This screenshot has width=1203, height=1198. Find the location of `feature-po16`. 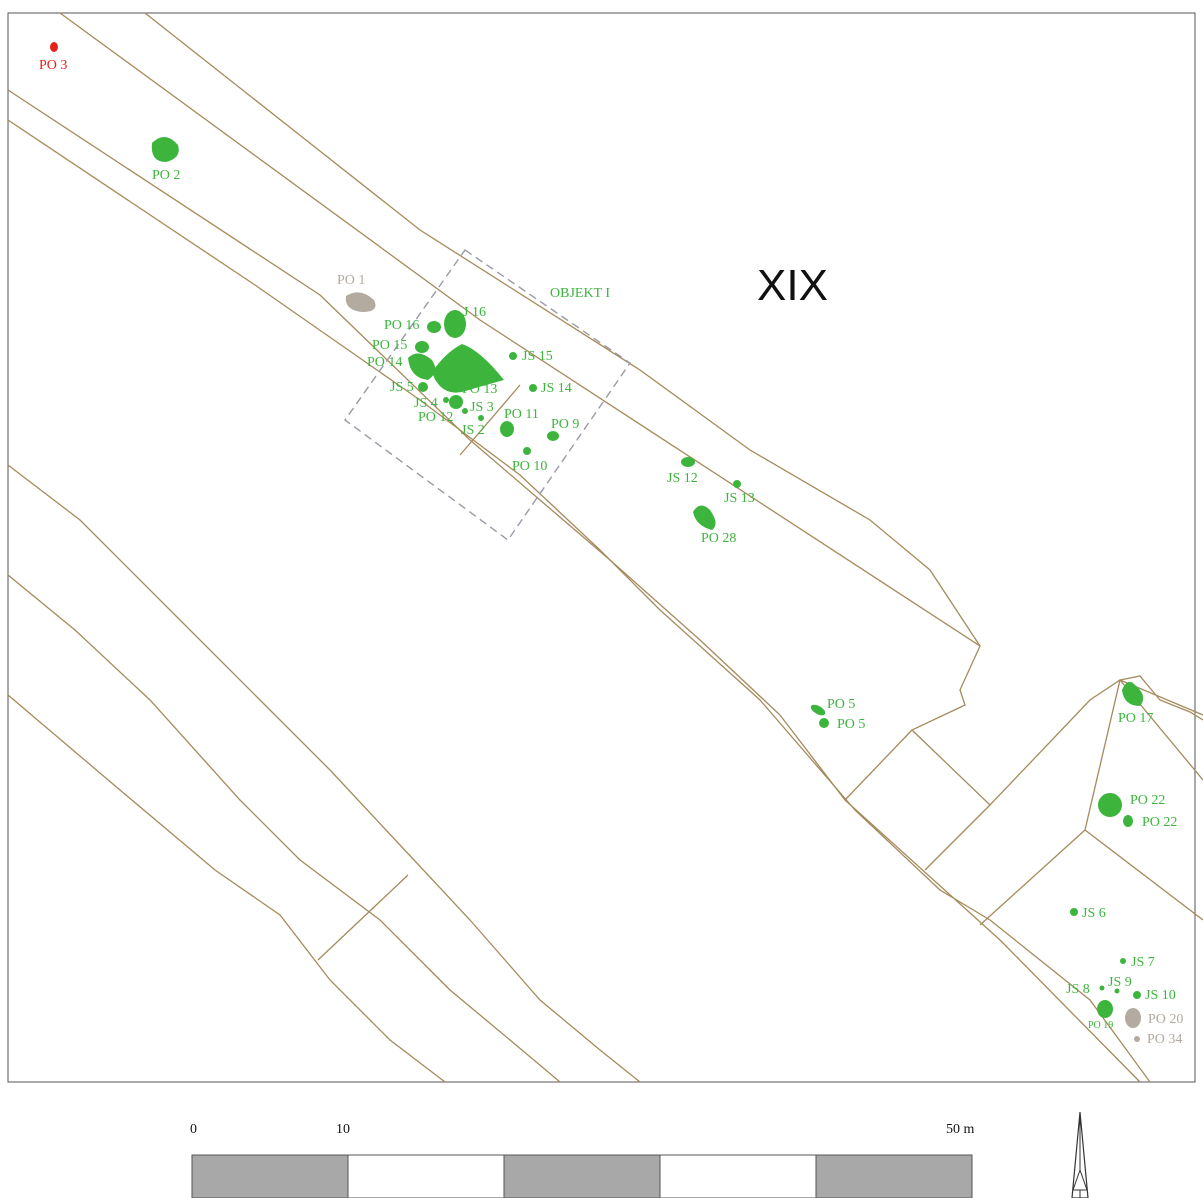

feature-po16 is located at coordinates (434, 327).